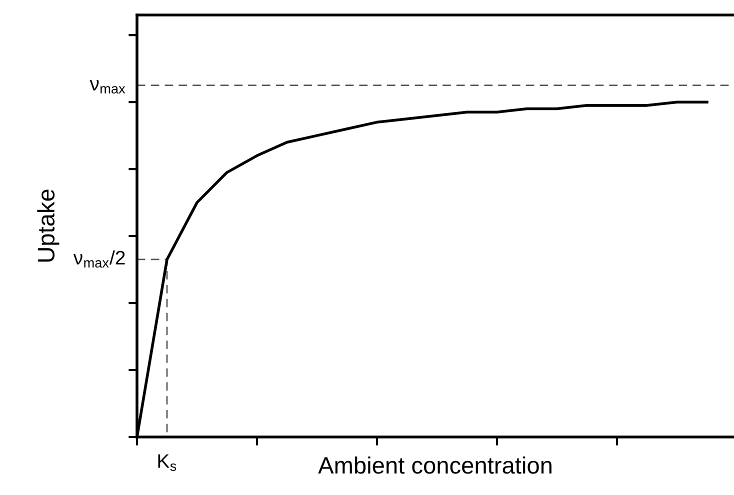  What do you see at coordinates (48, 226) in the screenshot?
I see `y-axis-title: Uptake` at bounding box center [48, 226].